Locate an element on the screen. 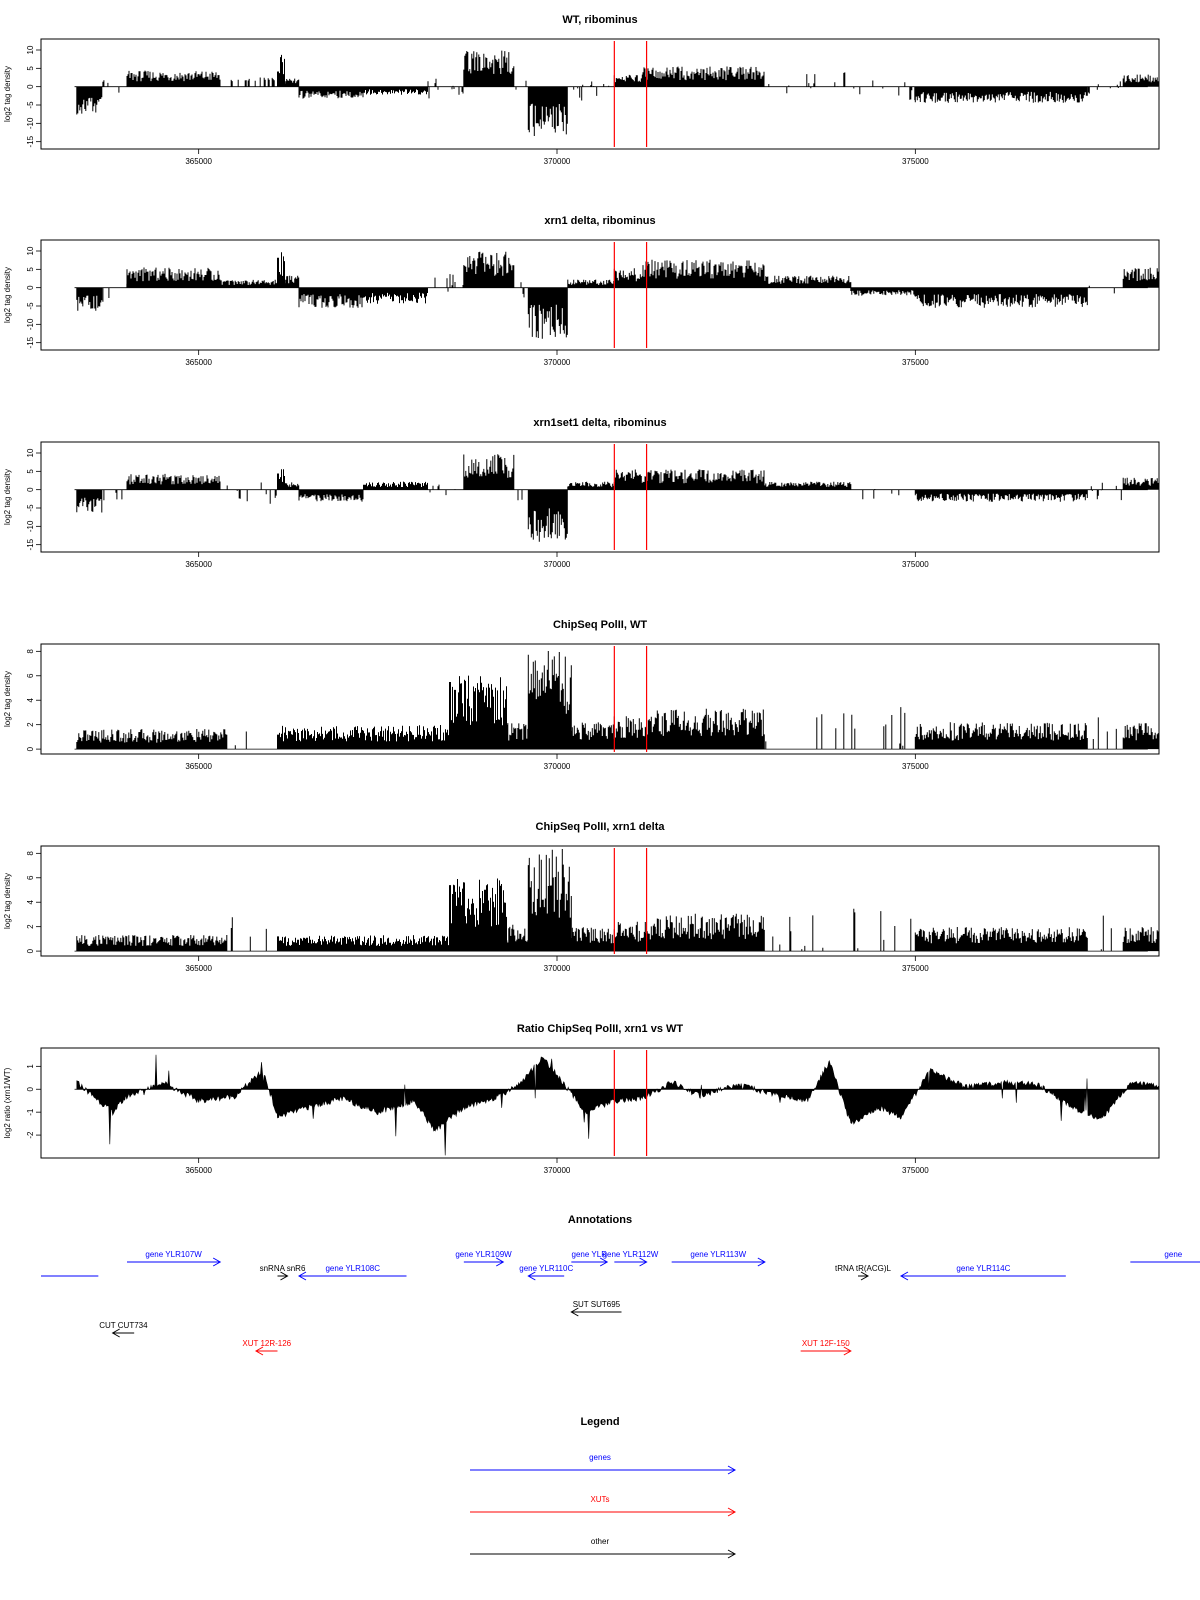 This screenshot has width=1200, height=1600. legend-item: genes is located at coordinates (603, 1464).